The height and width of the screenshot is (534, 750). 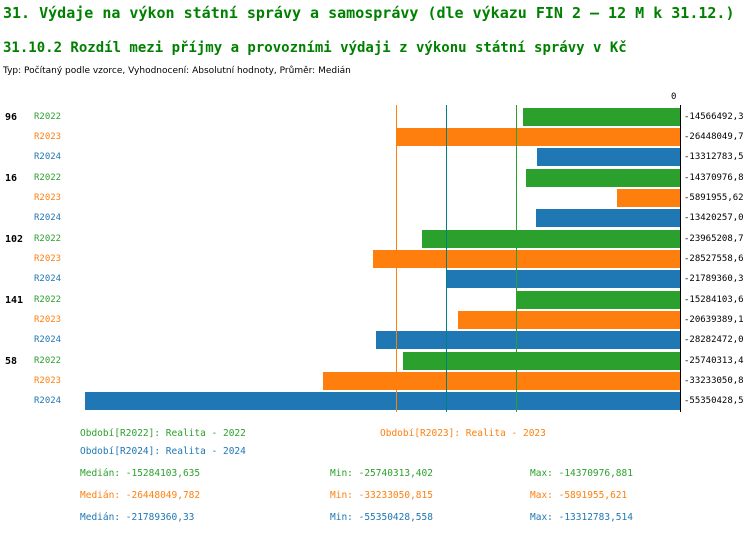 I want to click on bar-row: R2024 -13312783,5, so click(x=375, y=157).